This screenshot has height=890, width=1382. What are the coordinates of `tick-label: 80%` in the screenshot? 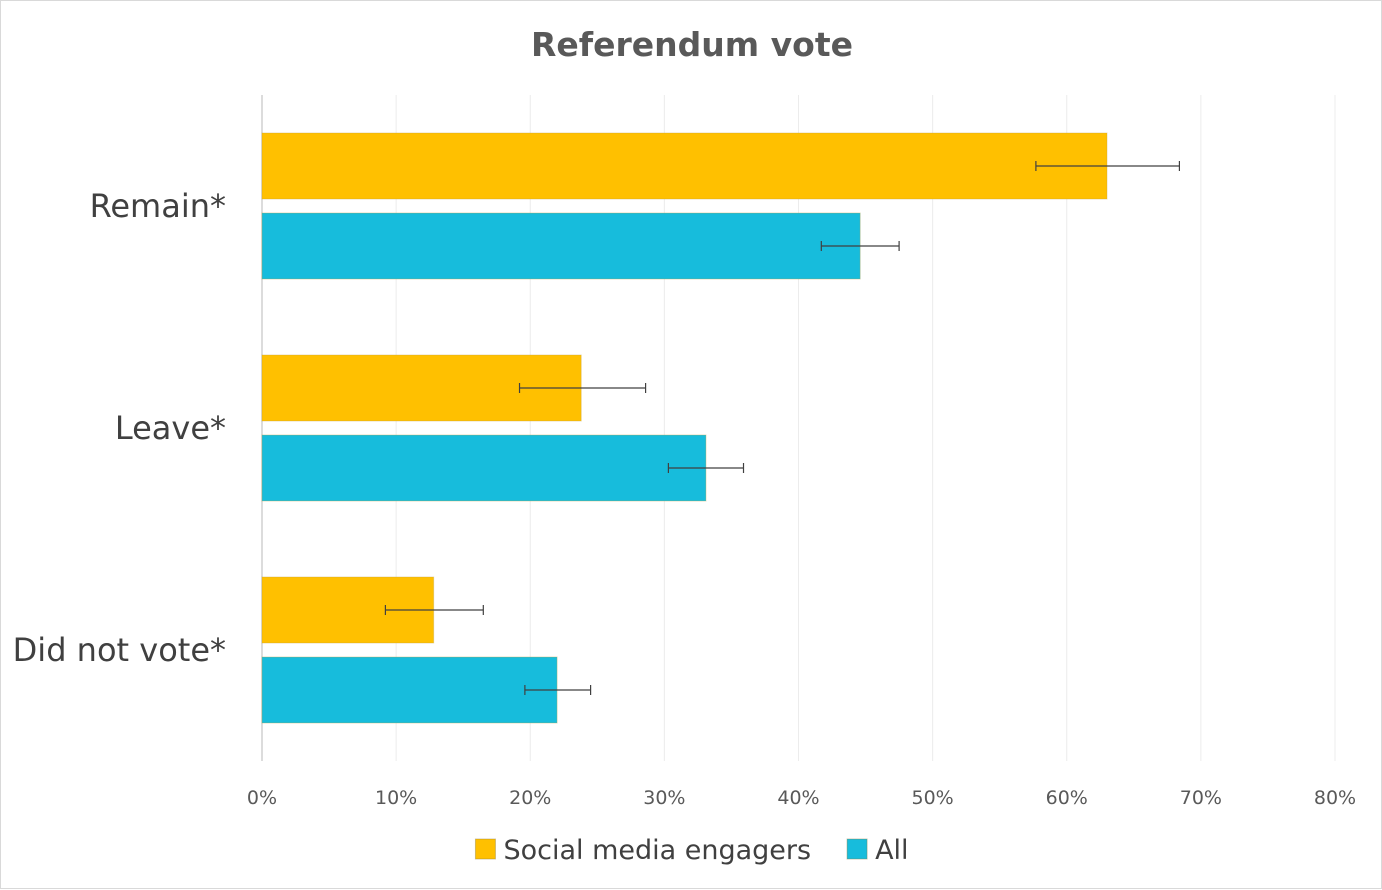 It's located at (1335, 798).